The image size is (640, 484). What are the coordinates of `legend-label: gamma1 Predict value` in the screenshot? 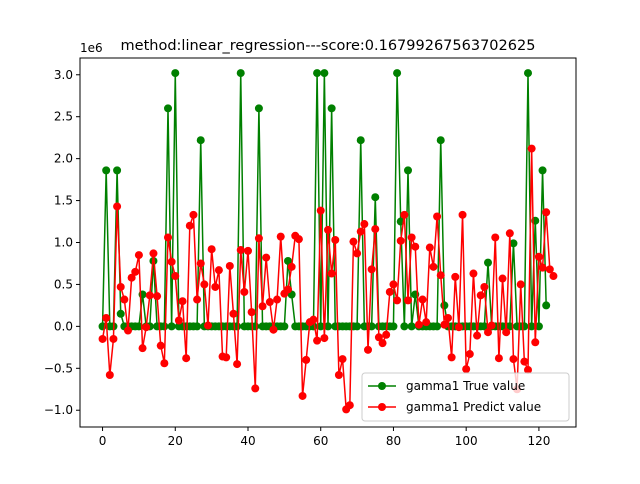 It's located at (473, 407).